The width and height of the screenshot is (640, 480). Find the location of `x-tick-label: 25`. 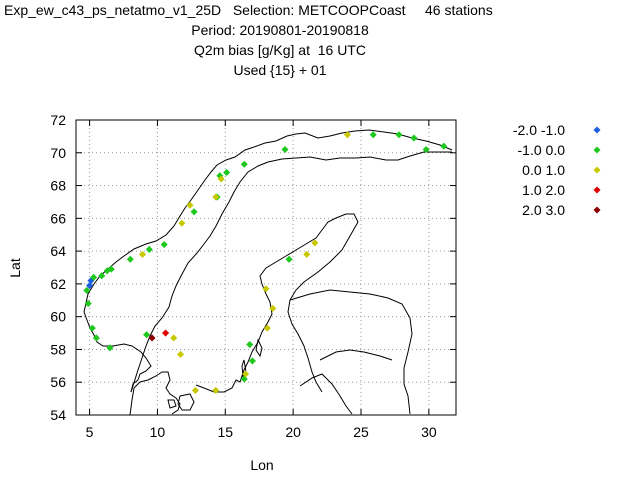

x-tick-label: 25 is located at coordinates (361, 432).